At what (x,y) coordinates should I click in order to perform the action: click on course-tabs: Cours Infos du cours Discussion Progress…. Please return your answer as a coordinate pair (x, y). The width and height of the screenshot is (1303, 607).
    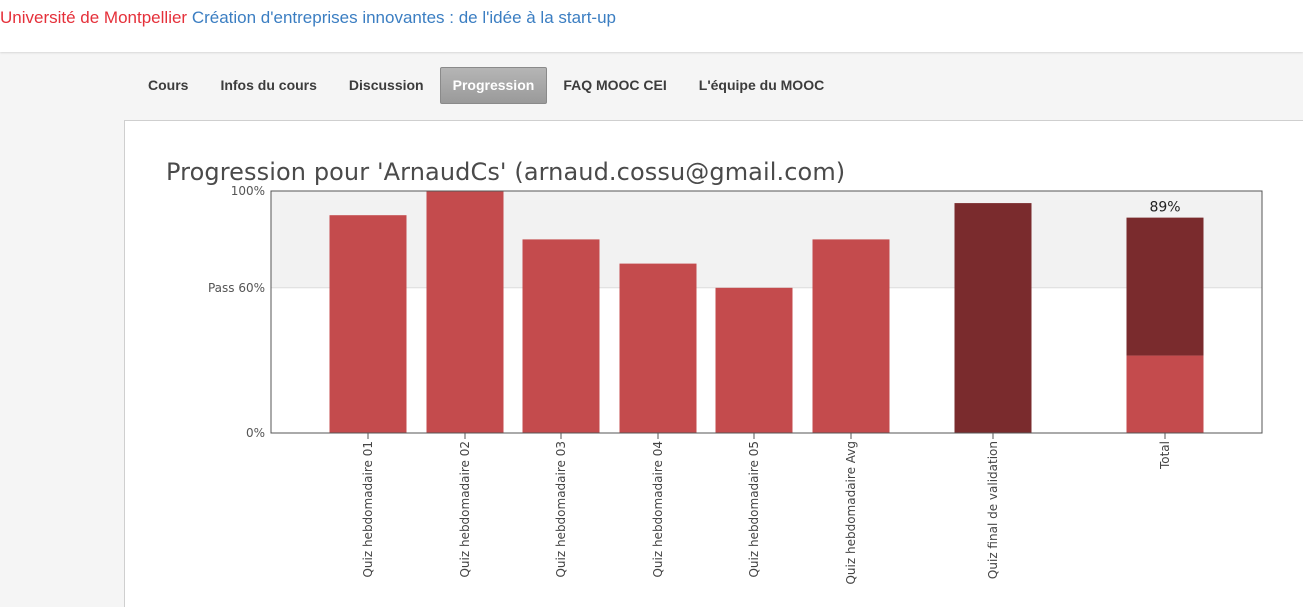
    Looking at the image, I should click on (486, 85).